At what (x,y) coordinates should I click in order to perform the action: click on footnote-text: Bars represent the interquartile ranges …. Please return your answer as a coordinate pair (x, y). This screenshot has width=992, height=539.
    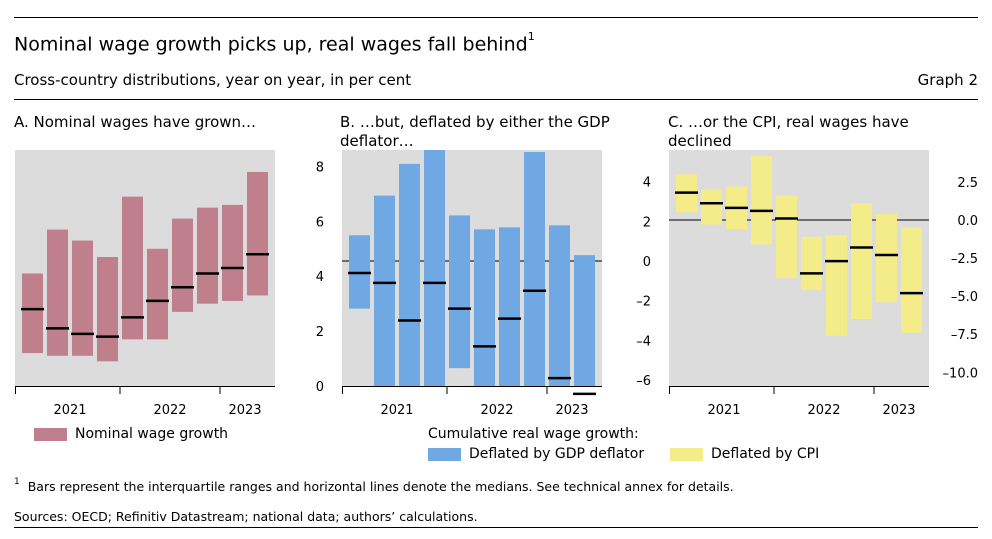
    Looking at the image, I should click on (380, 487).